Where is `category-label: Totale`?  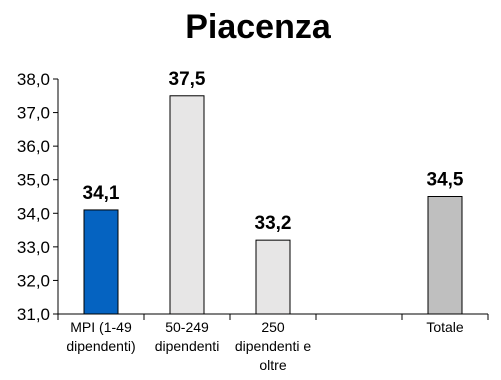 category-label: Totale is located at coordinates (445, 327).